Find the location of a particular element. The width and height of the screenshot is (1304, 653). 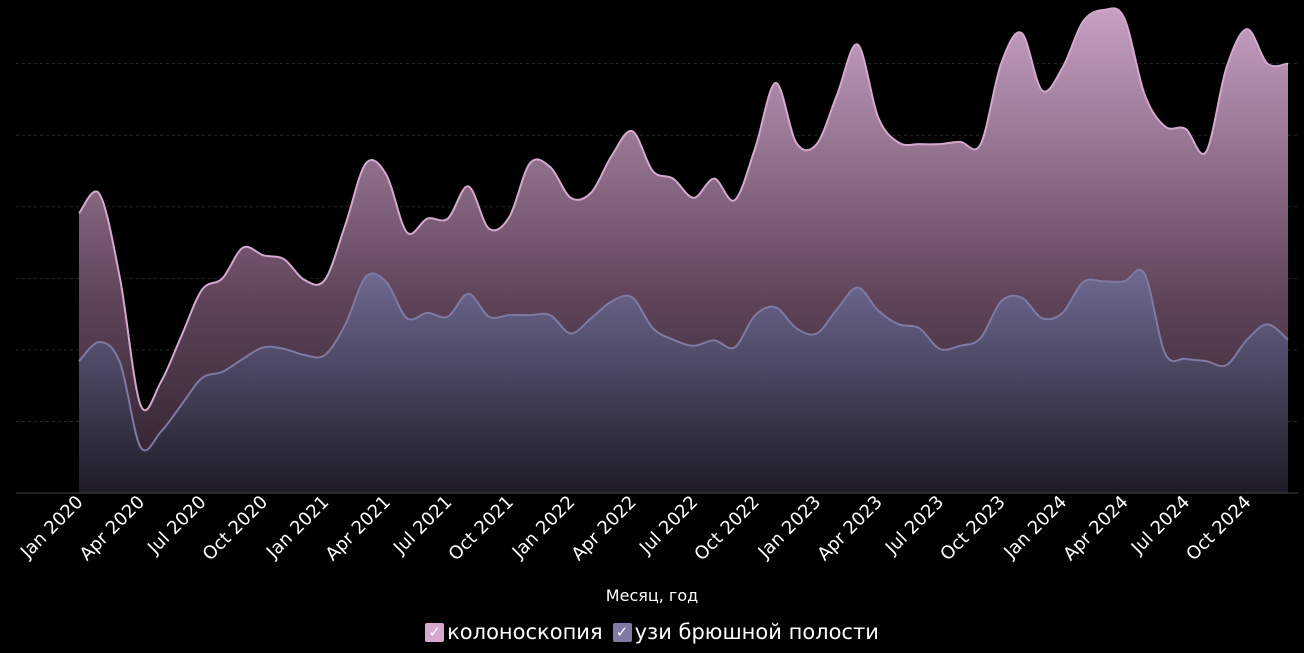

x-tick-label: Oct 2021 is located at coordinates (481, 528).